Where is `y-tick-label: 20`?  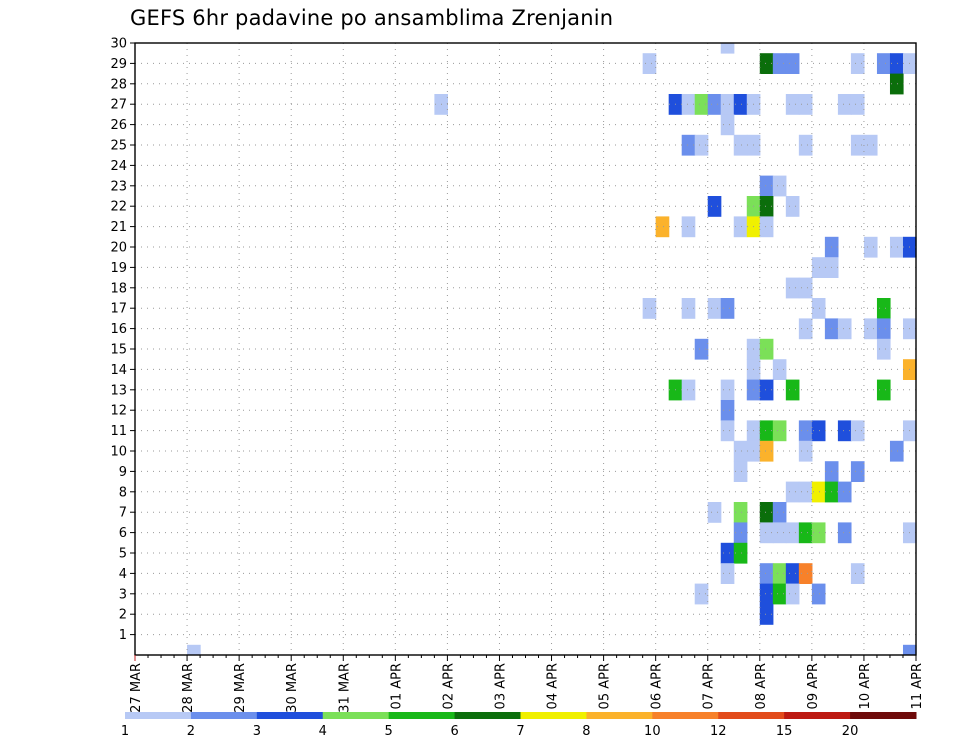 y-tick-label: 20 is located at coordinates (118, 248).